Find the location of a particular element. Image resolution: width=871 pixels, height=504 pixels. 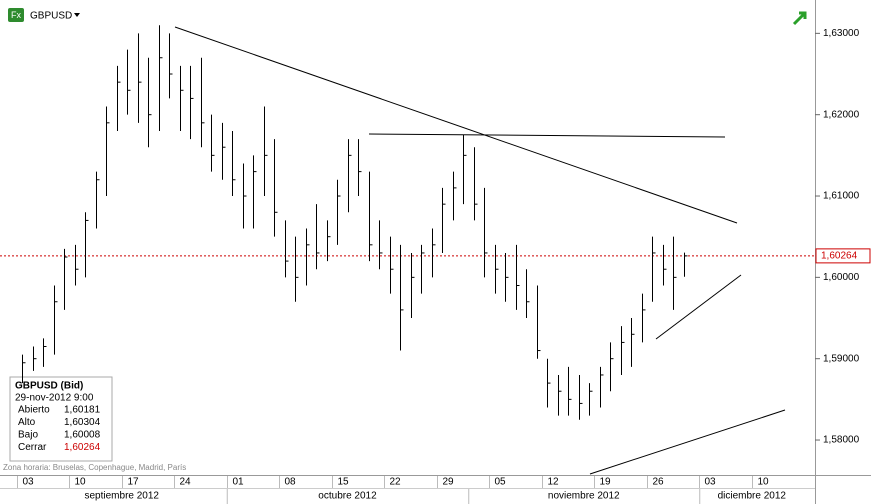

fx-icon-label: Fx is located at coordinates (16, 15).